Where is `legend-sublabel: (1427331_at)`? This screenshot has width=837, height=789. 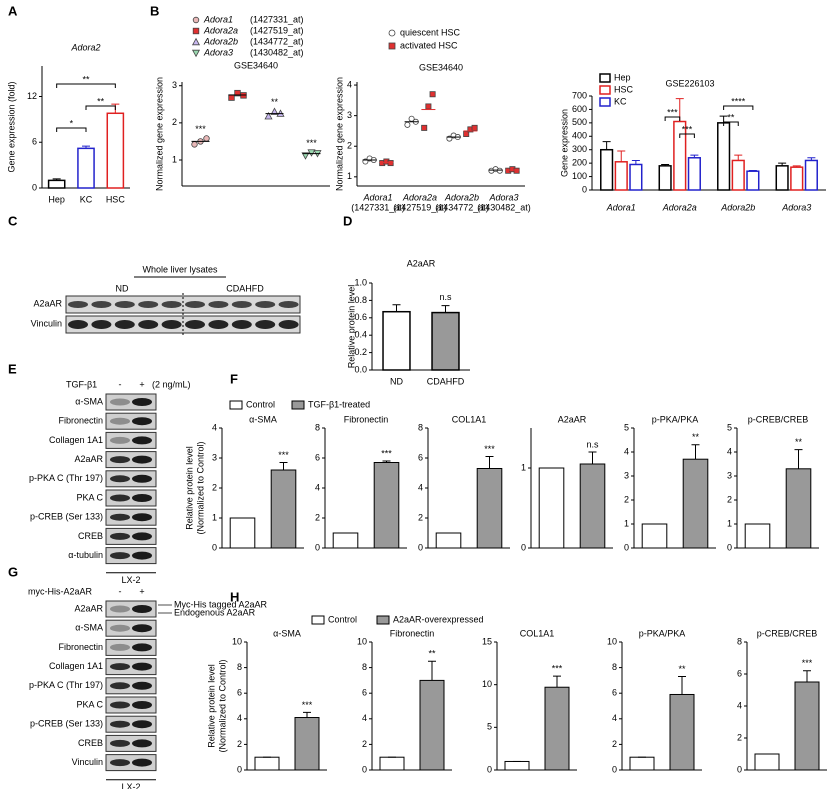 legend-sublabel: (1427331_at) is located at coordinates (277, 19).